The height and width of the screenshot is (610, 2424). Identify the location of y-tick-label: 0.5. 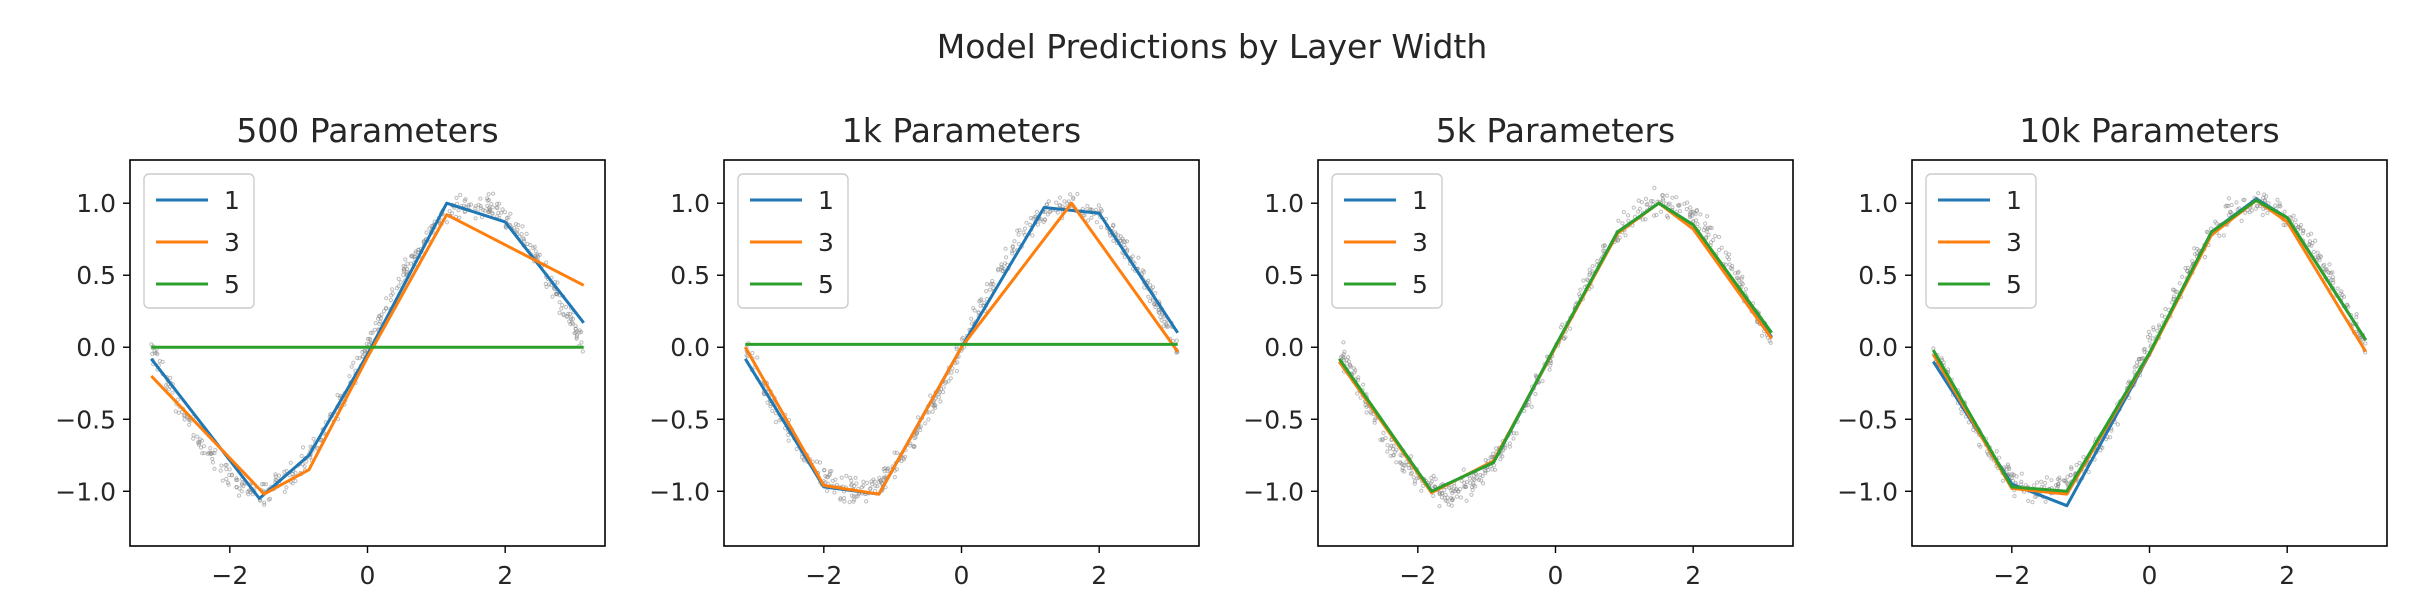
(1284, 275).